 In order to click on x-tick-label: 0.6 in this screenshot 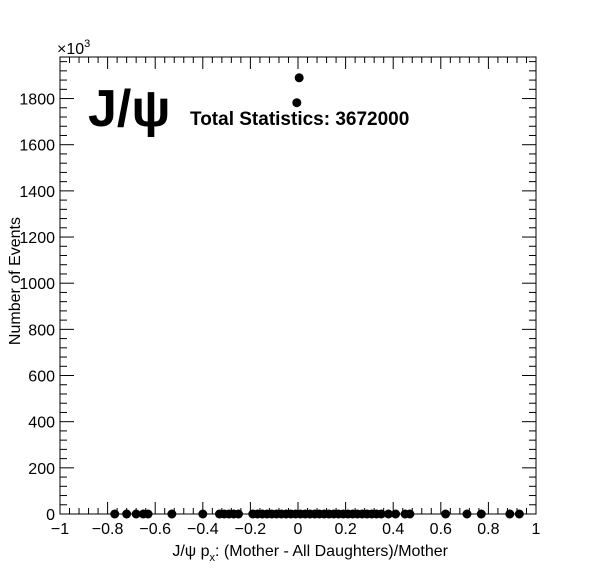, I will do `click(441, 529)`.